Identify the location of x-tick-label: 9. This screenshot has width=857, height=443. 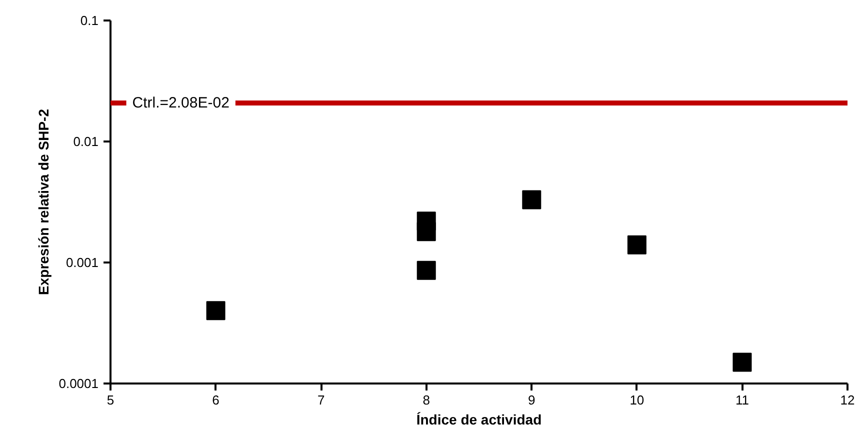
(532, 400).